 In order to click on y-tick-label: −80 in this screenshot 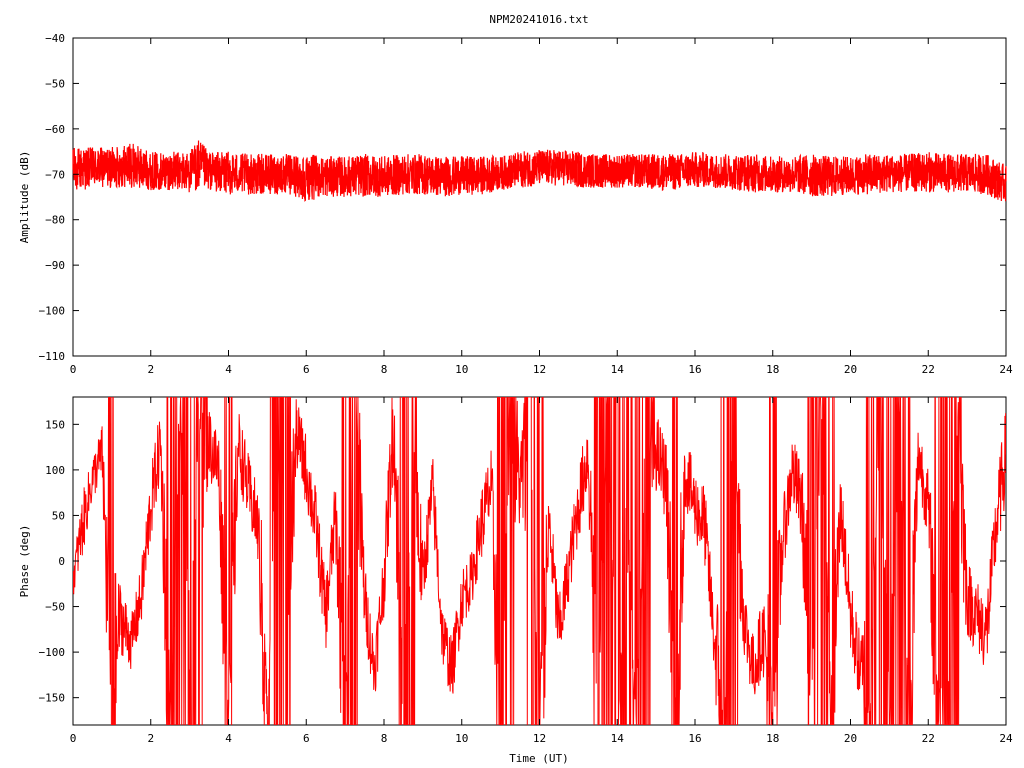, I will do `click(55, 220)`.